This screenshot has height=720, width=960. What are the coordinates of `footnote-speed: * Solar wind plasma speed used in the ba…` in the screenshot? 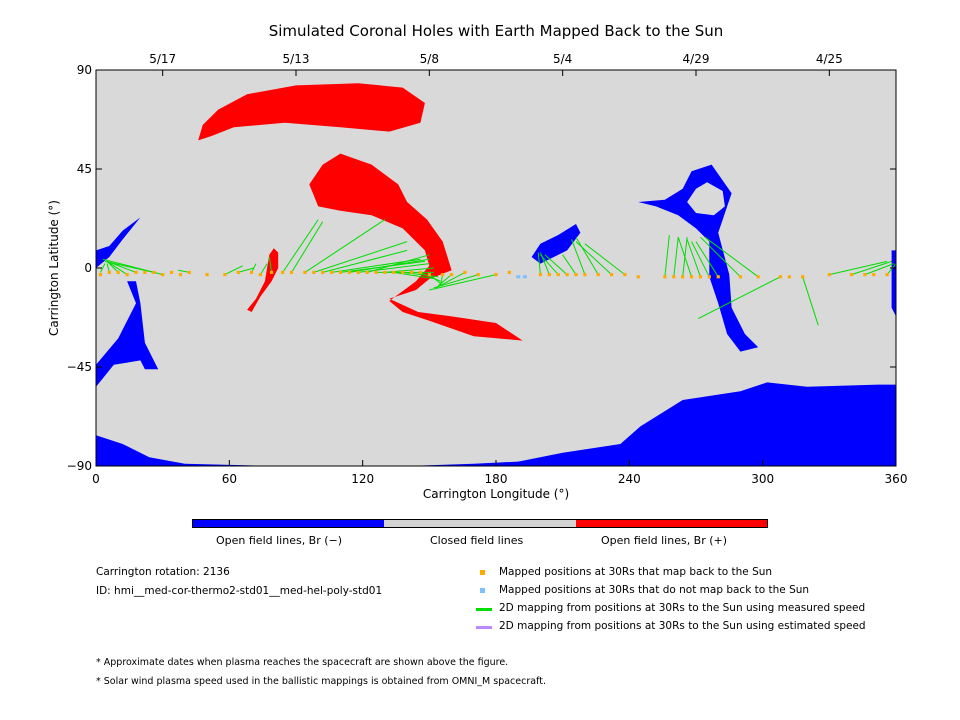 It's located at (321, 681).